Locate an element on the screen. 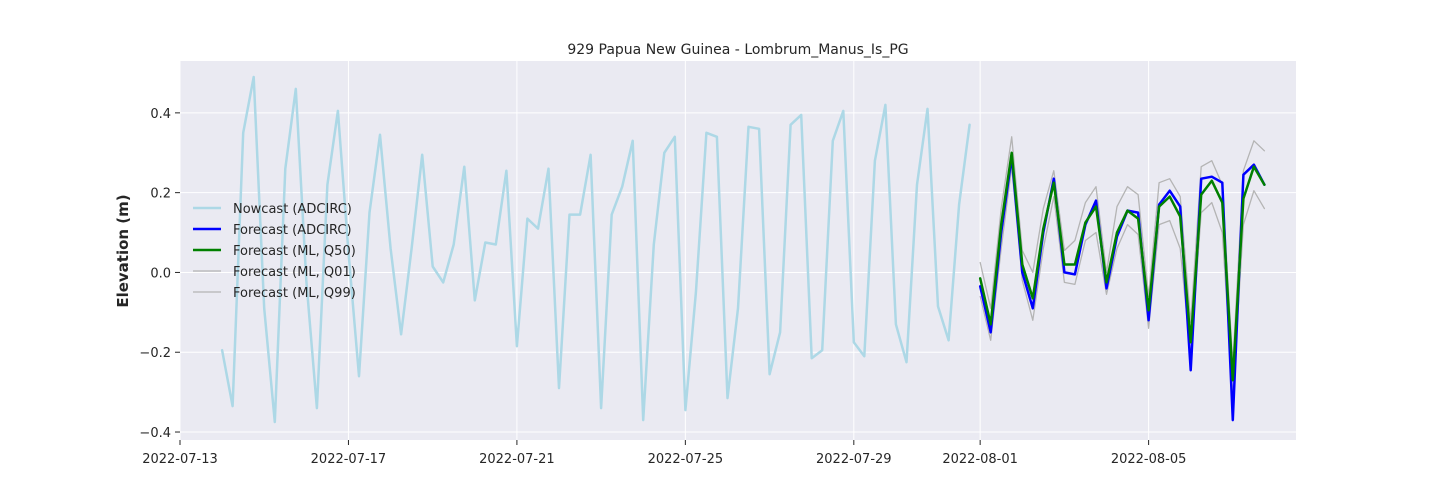 The image size is (1440, 504). series-line-forecast-ml-q50 is located at coordinates (1122, 266).